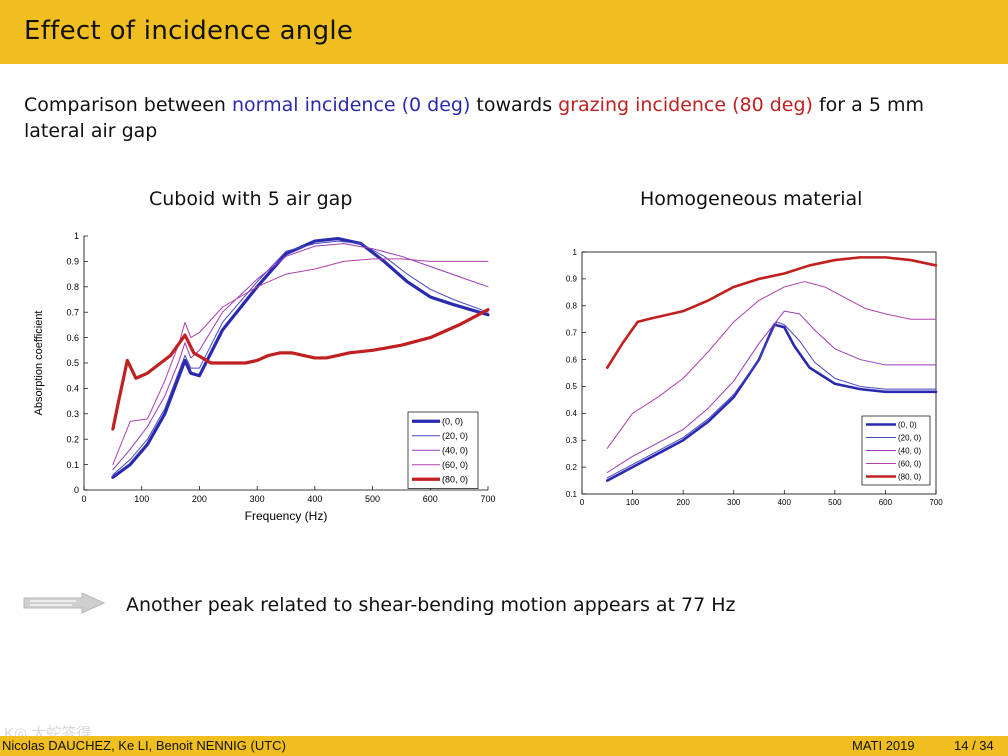 This screenshot has height=756, width=1008. What do you see at coordinates (286, 516) in the screenshot?
I see `x-axis-label: Frequency (Hz)` at bounding box center [286, 516].